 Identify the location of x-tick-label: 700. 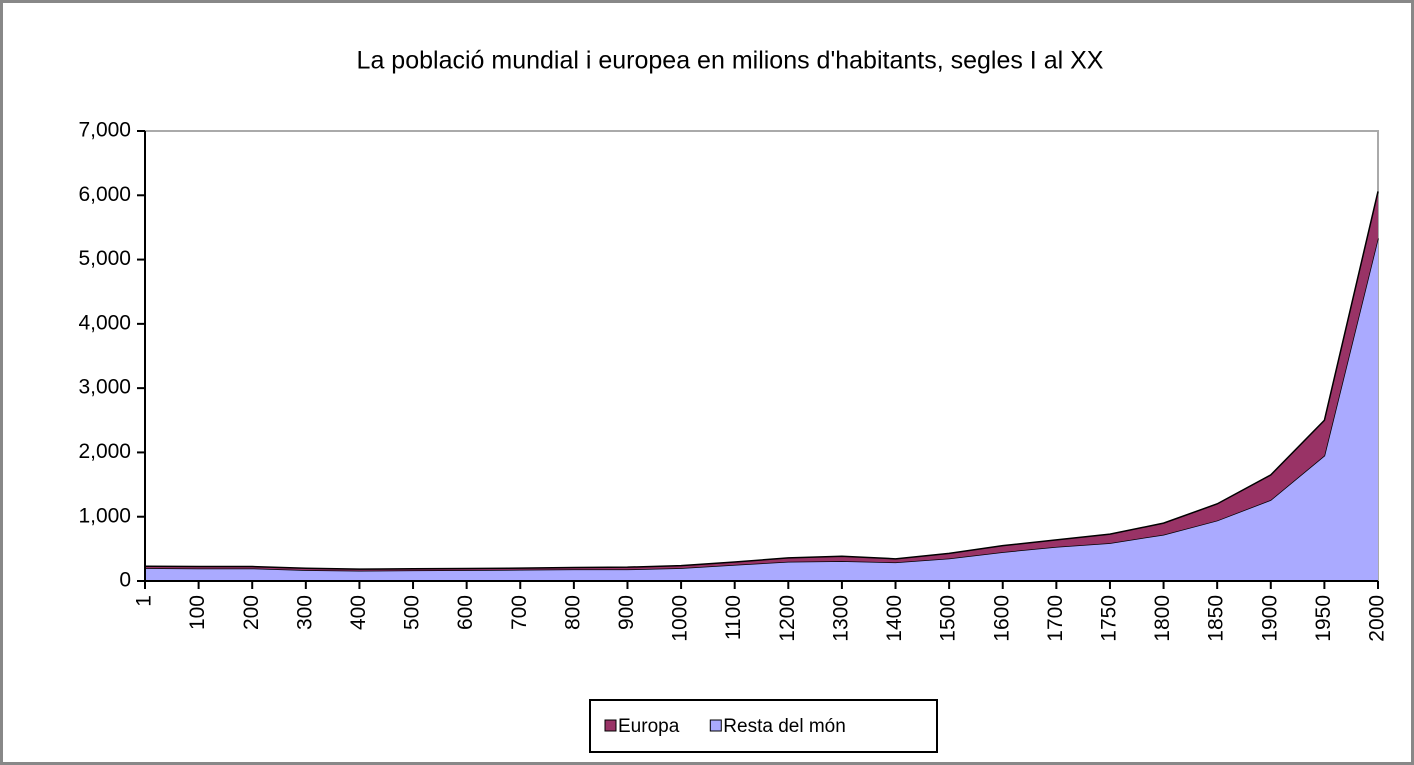
(519, 612).